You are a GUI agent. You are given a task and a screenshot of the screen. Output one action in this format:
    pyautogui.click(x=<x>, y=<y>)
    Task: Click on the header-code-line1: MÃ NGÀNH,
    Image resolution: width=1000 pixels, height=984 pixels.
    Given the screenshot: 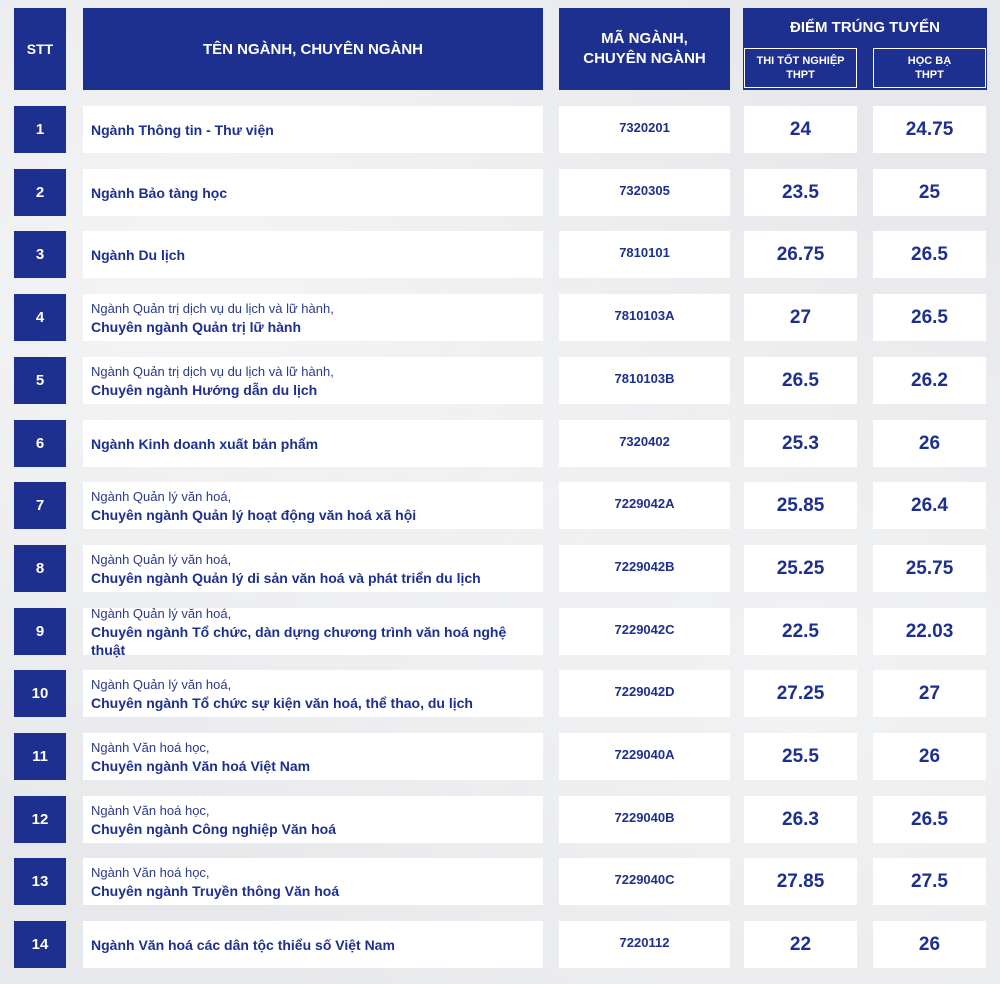 What is the action you would take?
    pyautogui.click(x=644, y=38)
    